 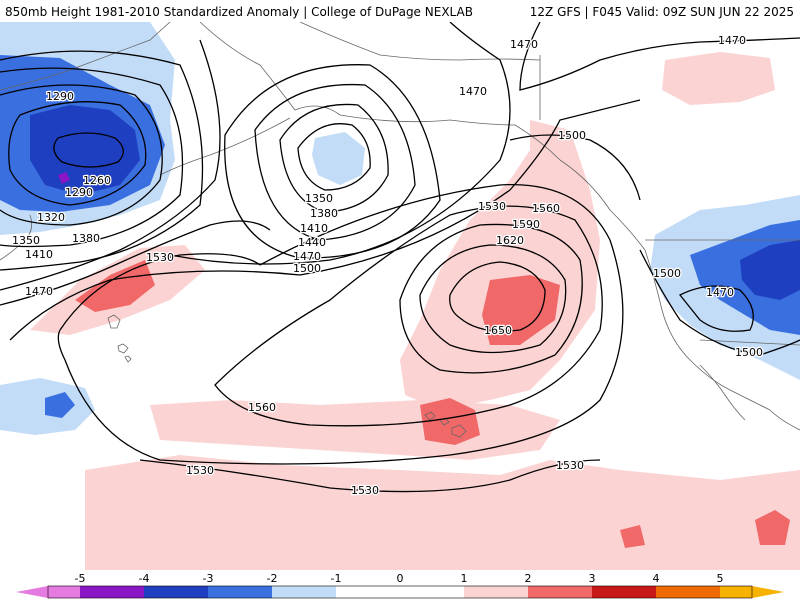 What do you see at coordinates (656, 578) in the screenshot?
I see `colorbar-tick-label: 4` at bounding box center [656, 578].